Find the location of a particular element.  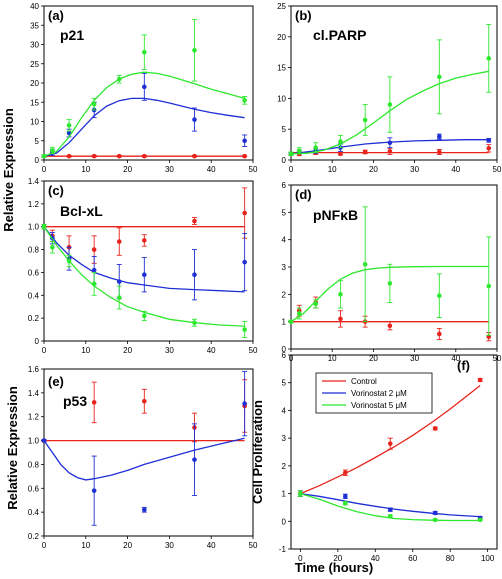

y-tick-label: 1.2 is located at coordinates (34, 204).